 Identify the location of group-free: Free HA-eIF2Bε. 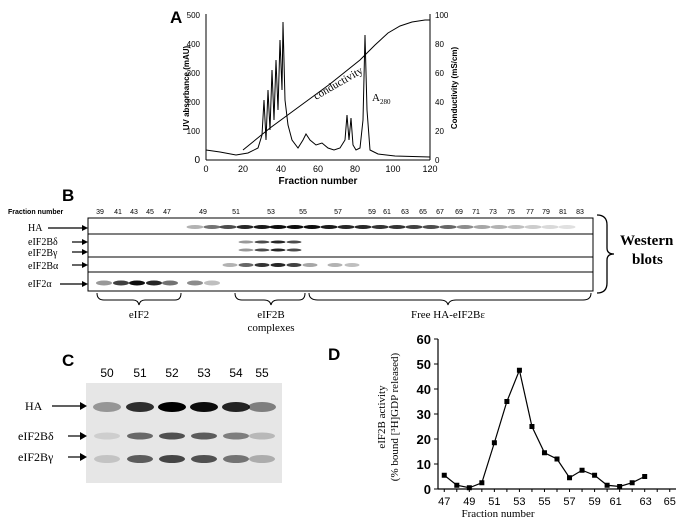
(448, 315).